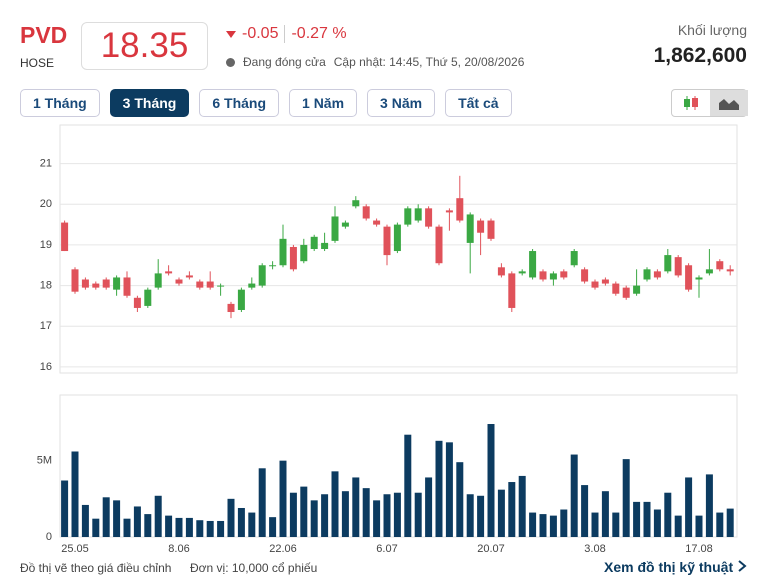 This screenshot has width=767, height=585. I want to click on y-tick-label: 5M, so click(44, 461).